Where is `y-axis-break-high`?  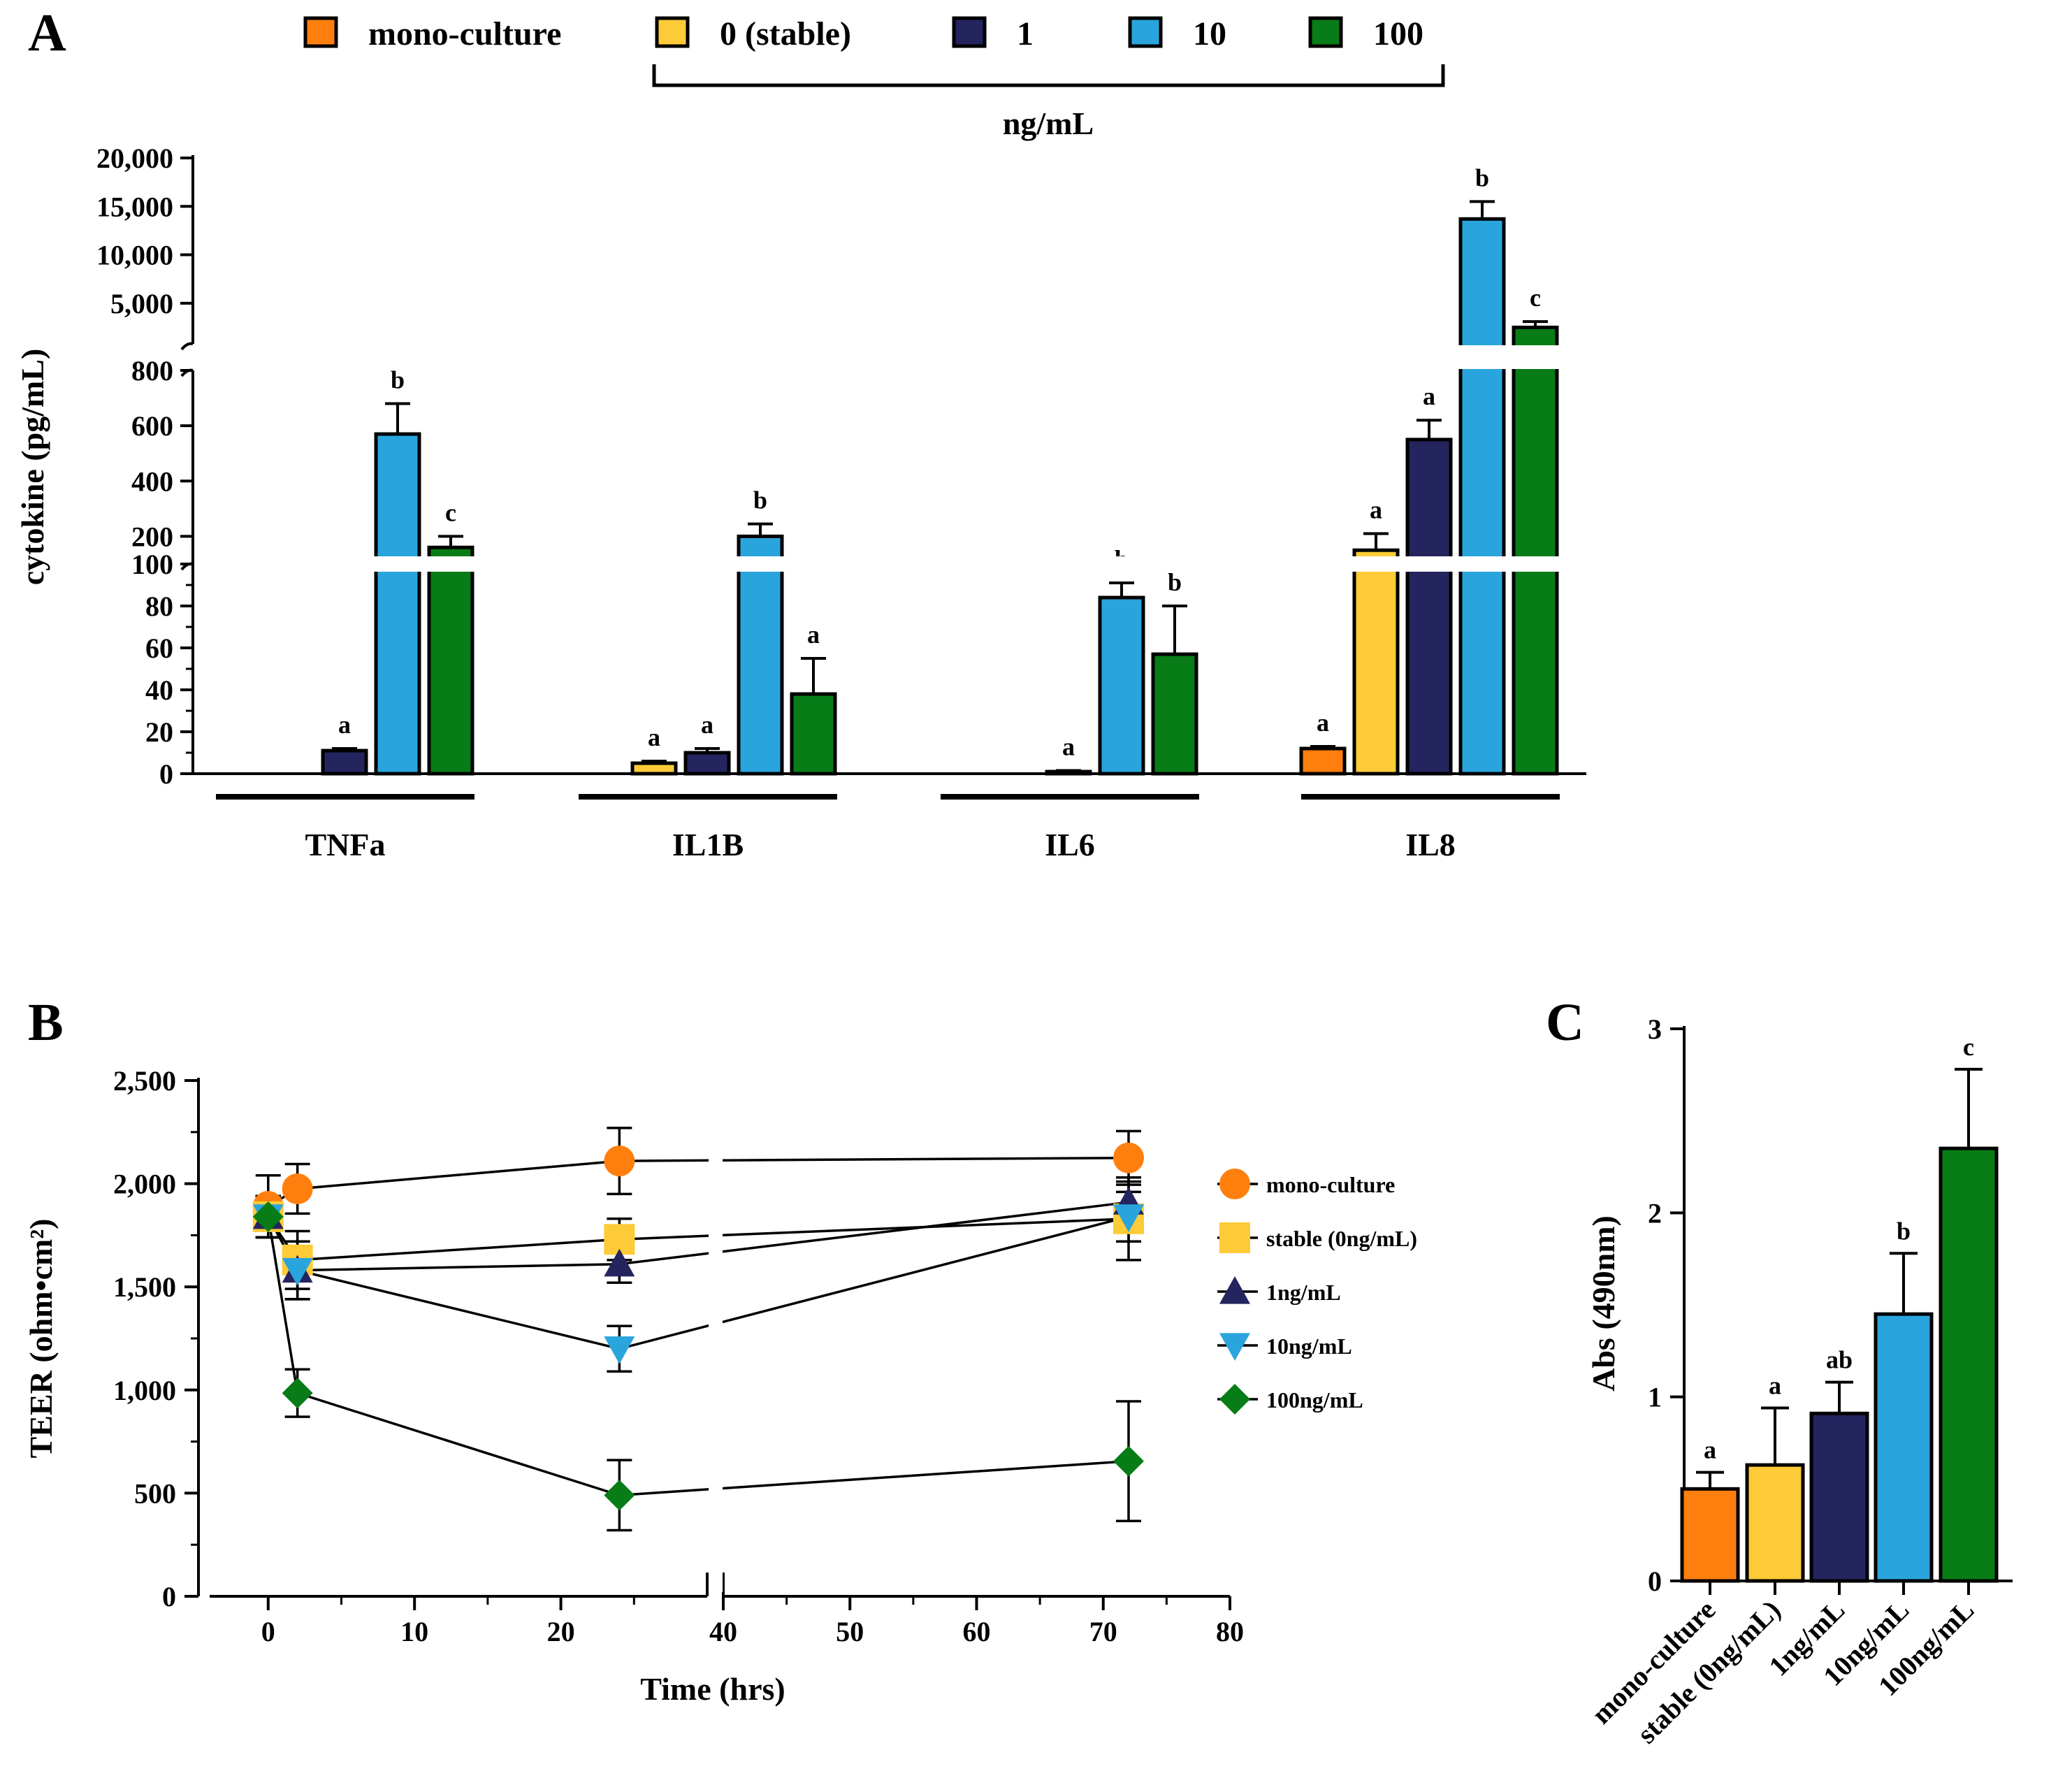 y-axis-break-high is located at coordinates (187, 346).